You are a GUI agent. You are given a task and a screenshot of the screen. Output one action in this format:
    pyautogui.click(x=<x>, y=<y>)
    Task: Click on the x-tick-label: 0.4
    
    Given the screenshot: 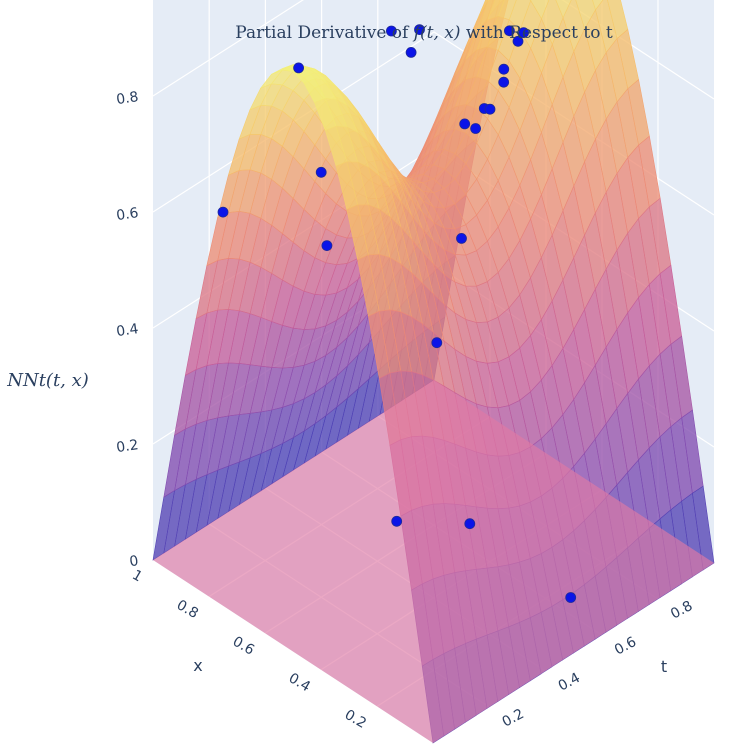 What is the action you would take?
    pyautogui.click(x=299, y=682)
    